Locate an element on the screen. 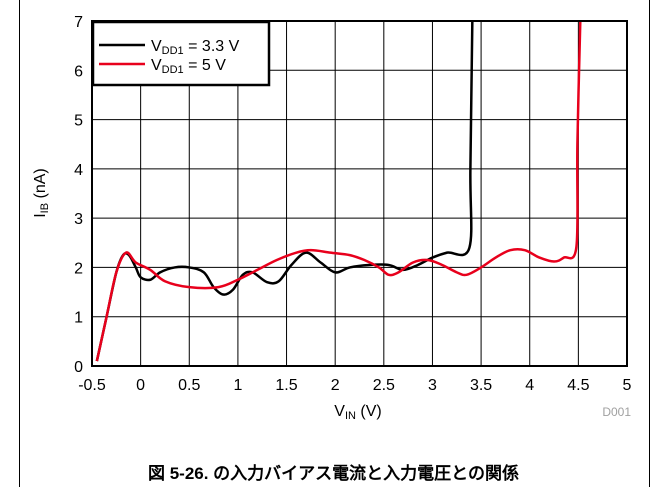  x-tick-label: 1.5 is located at coordinates (286, 385).